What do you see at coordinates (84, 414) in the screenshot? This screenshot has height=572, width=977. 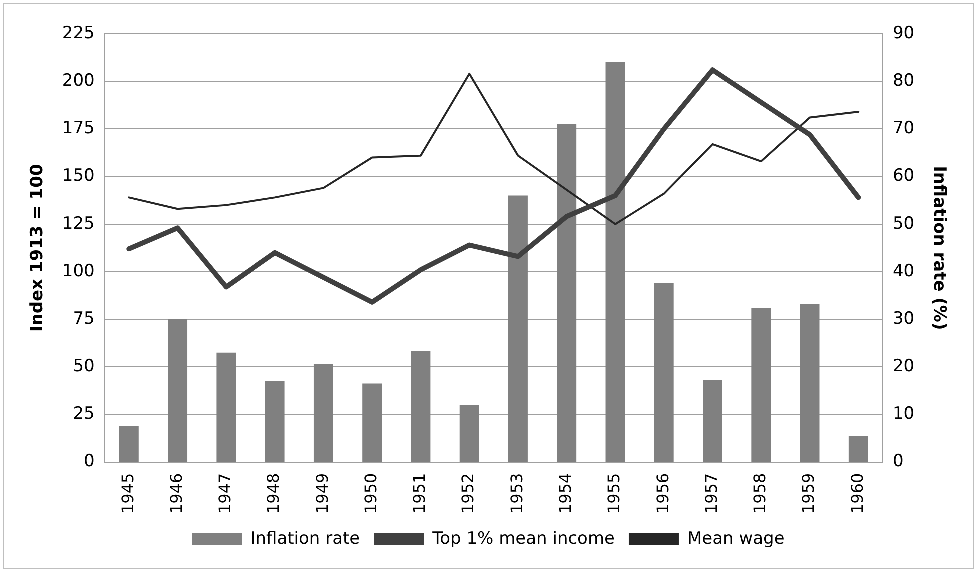 I see `y-tick-label: 25` at bounding box center [84, 414].